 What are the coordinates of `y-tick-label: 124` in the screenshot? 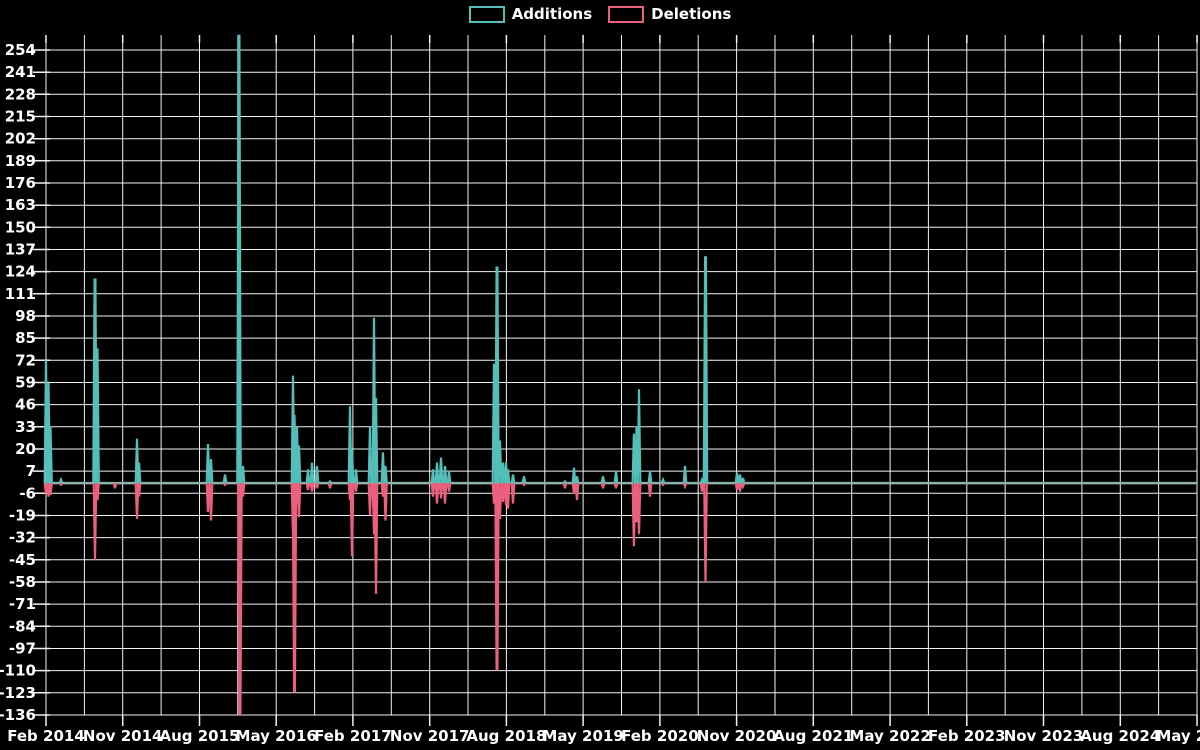 It's located at (20, 272).